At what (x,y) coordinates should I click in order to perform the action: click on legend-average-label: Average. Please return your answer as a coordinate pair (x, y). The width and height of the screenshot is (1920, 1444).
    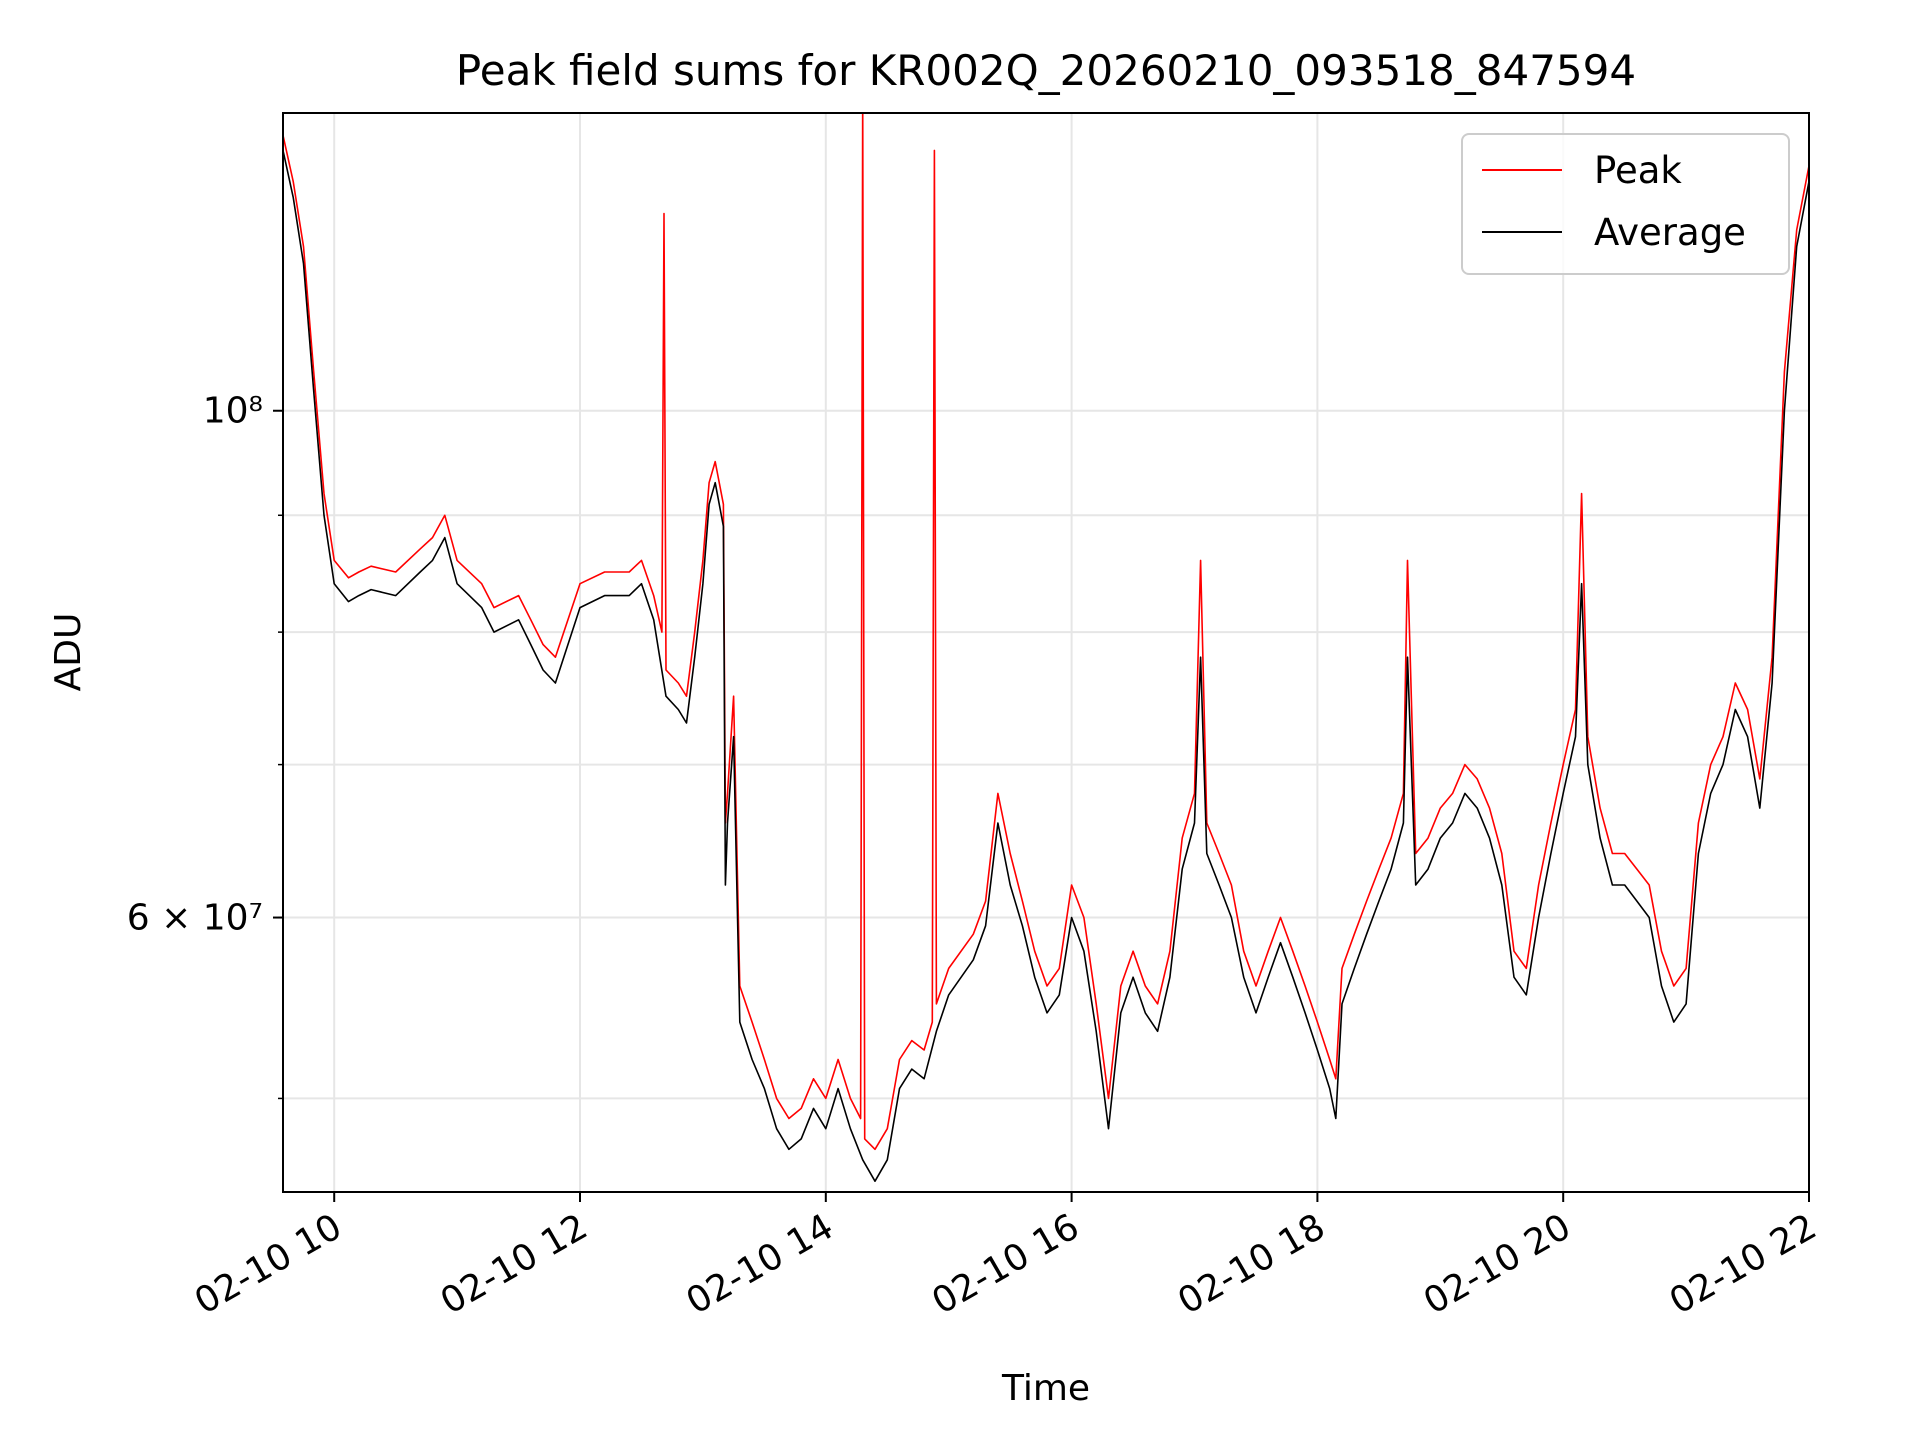
    Looking at the image, I should click on (1670, 232).